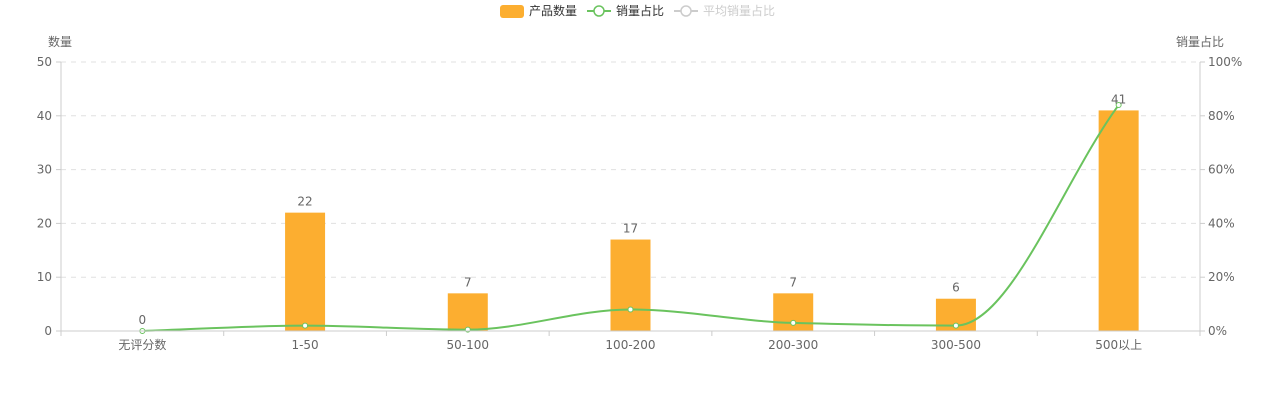 The width and height of the screenshot is (1278, 404). Describe the element at coordinates (1221, 170) in the screenshot. I see `y-right-tick-label: 60%` at that location.